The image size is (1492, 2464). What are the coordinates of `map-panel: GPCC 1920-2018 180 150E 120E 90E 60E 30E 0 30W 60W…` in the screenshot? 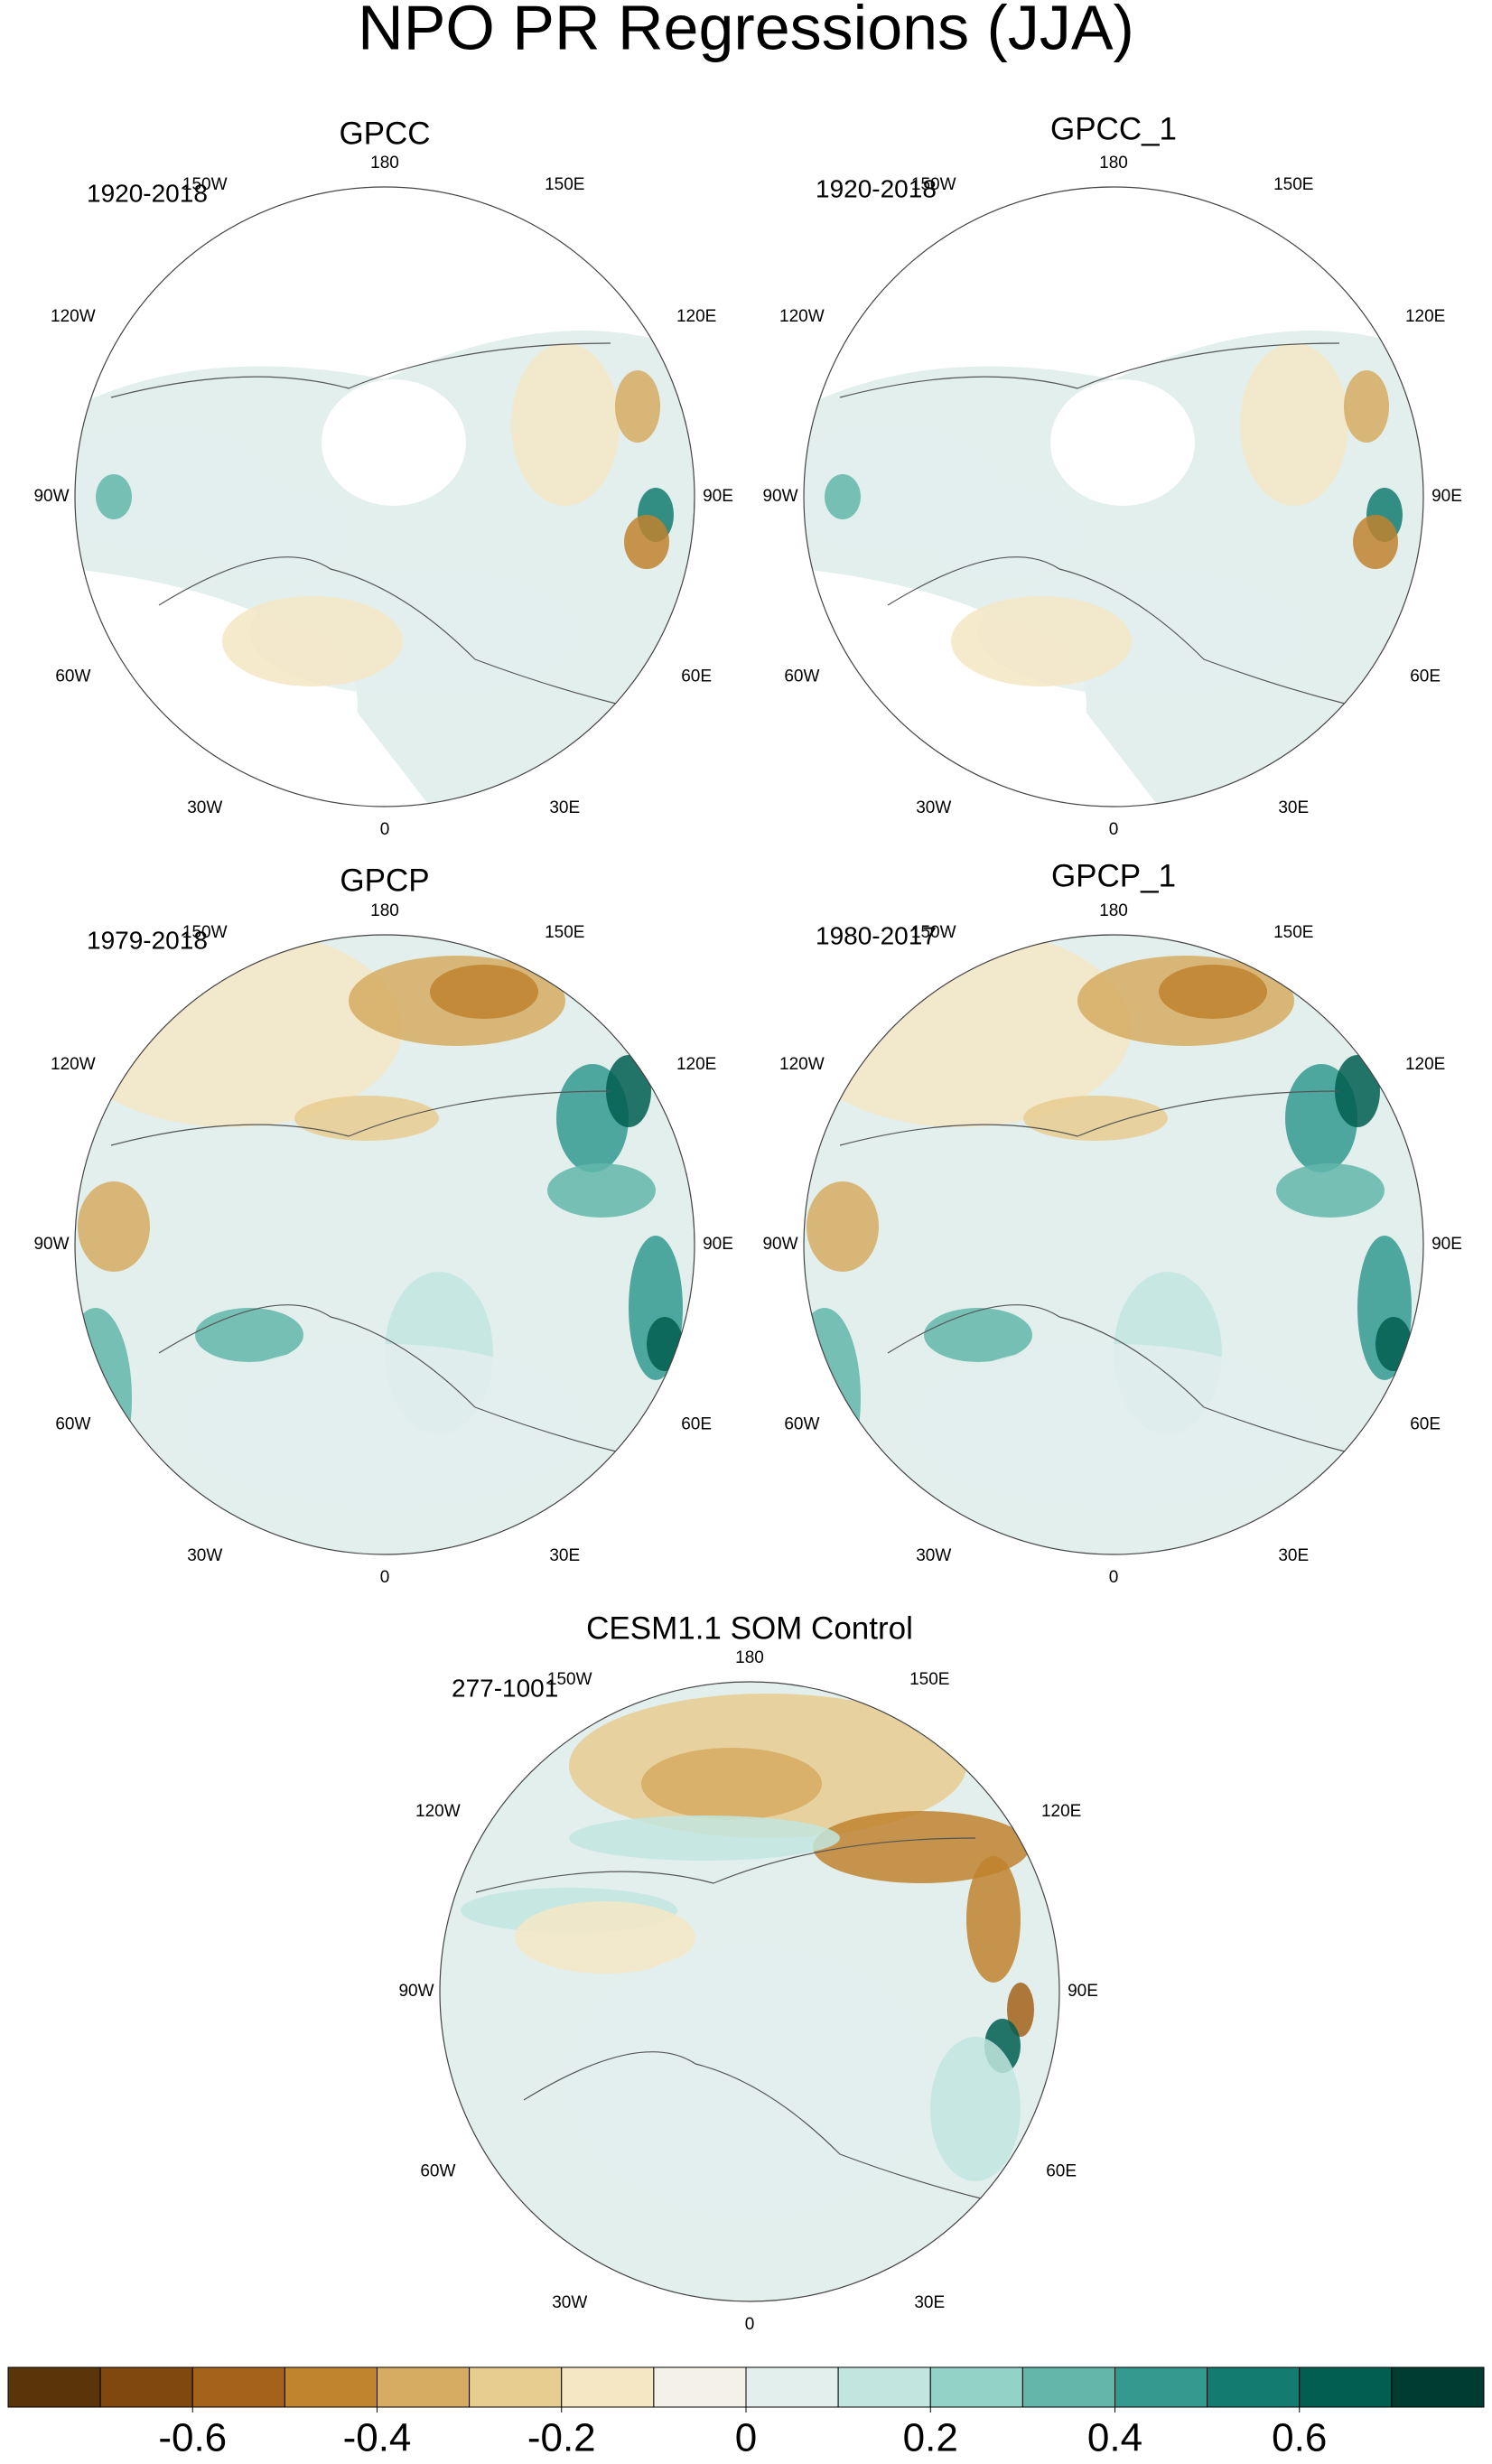 It's located at (383, 478).